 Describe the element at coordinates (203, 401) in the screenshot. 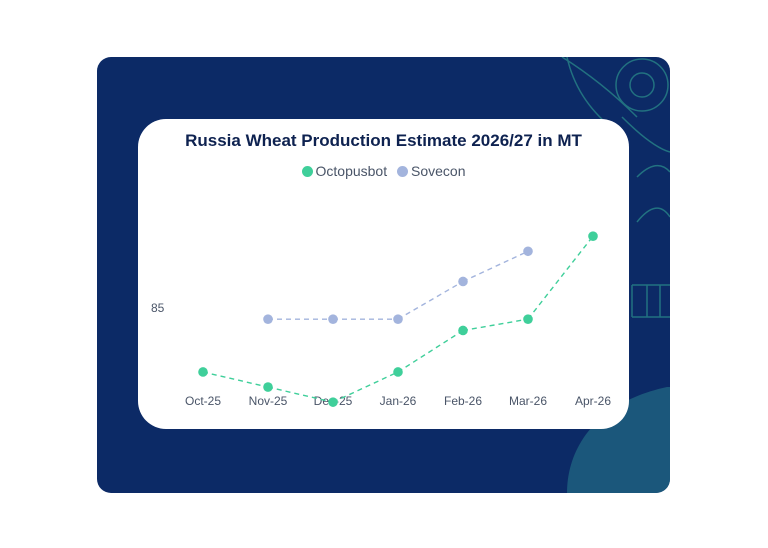

I see `x-tick-label: Oct-25` at that location.